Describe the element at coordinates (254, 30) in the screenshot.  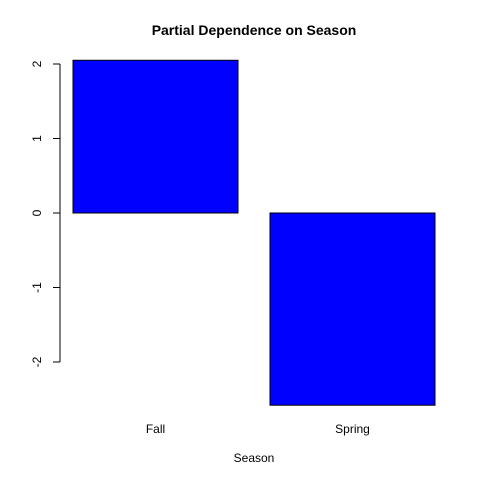
I see `chart-title: Partial Dependence on Season` at that location.